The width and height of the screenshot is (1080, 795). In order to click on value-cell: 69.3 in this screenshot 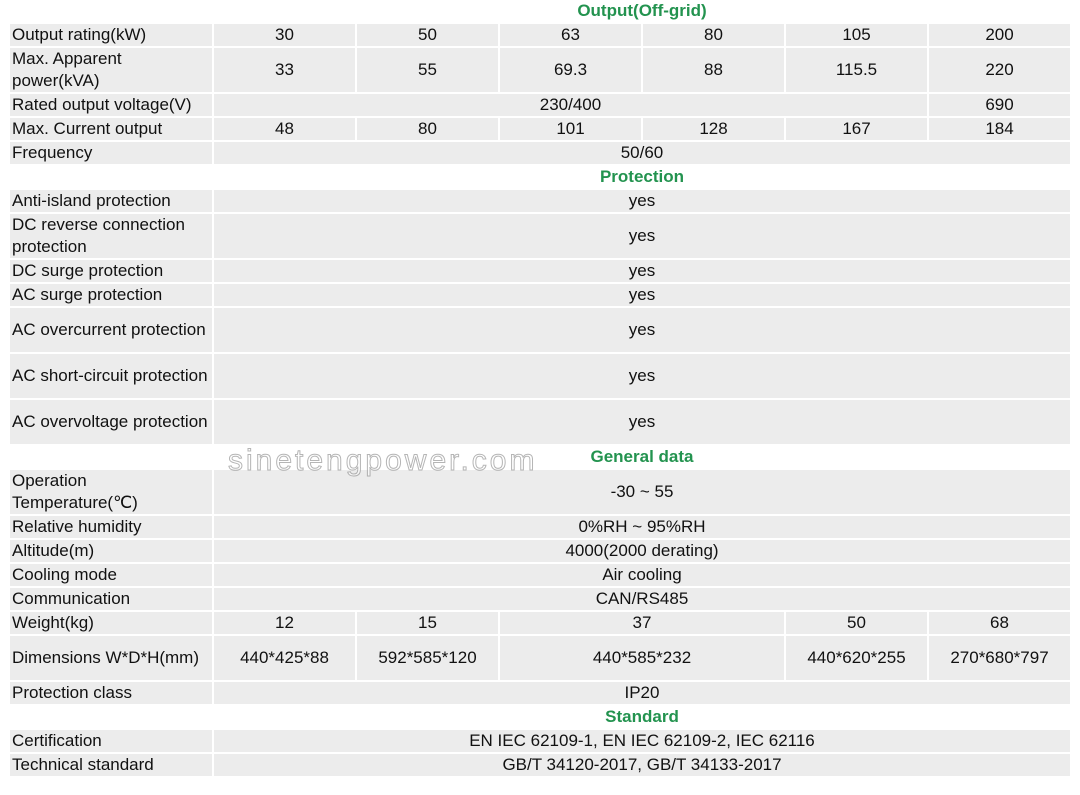, I will do `click(570, 70)`.